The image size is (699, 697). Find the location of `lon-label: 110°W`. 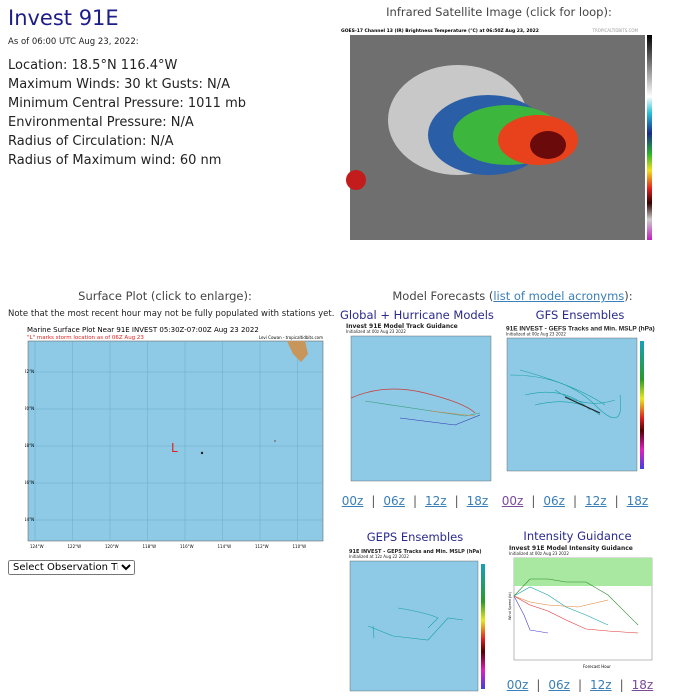

lon-label: 110°W is located at coordinates (300, 546).